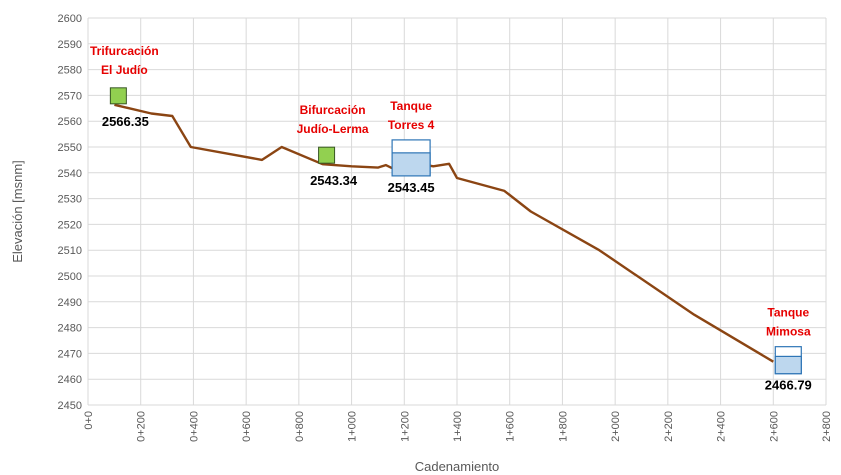 The width and height of the screenshot is (841, 475). I want to click on x-tick-label: 0+400, so click(194, 426).